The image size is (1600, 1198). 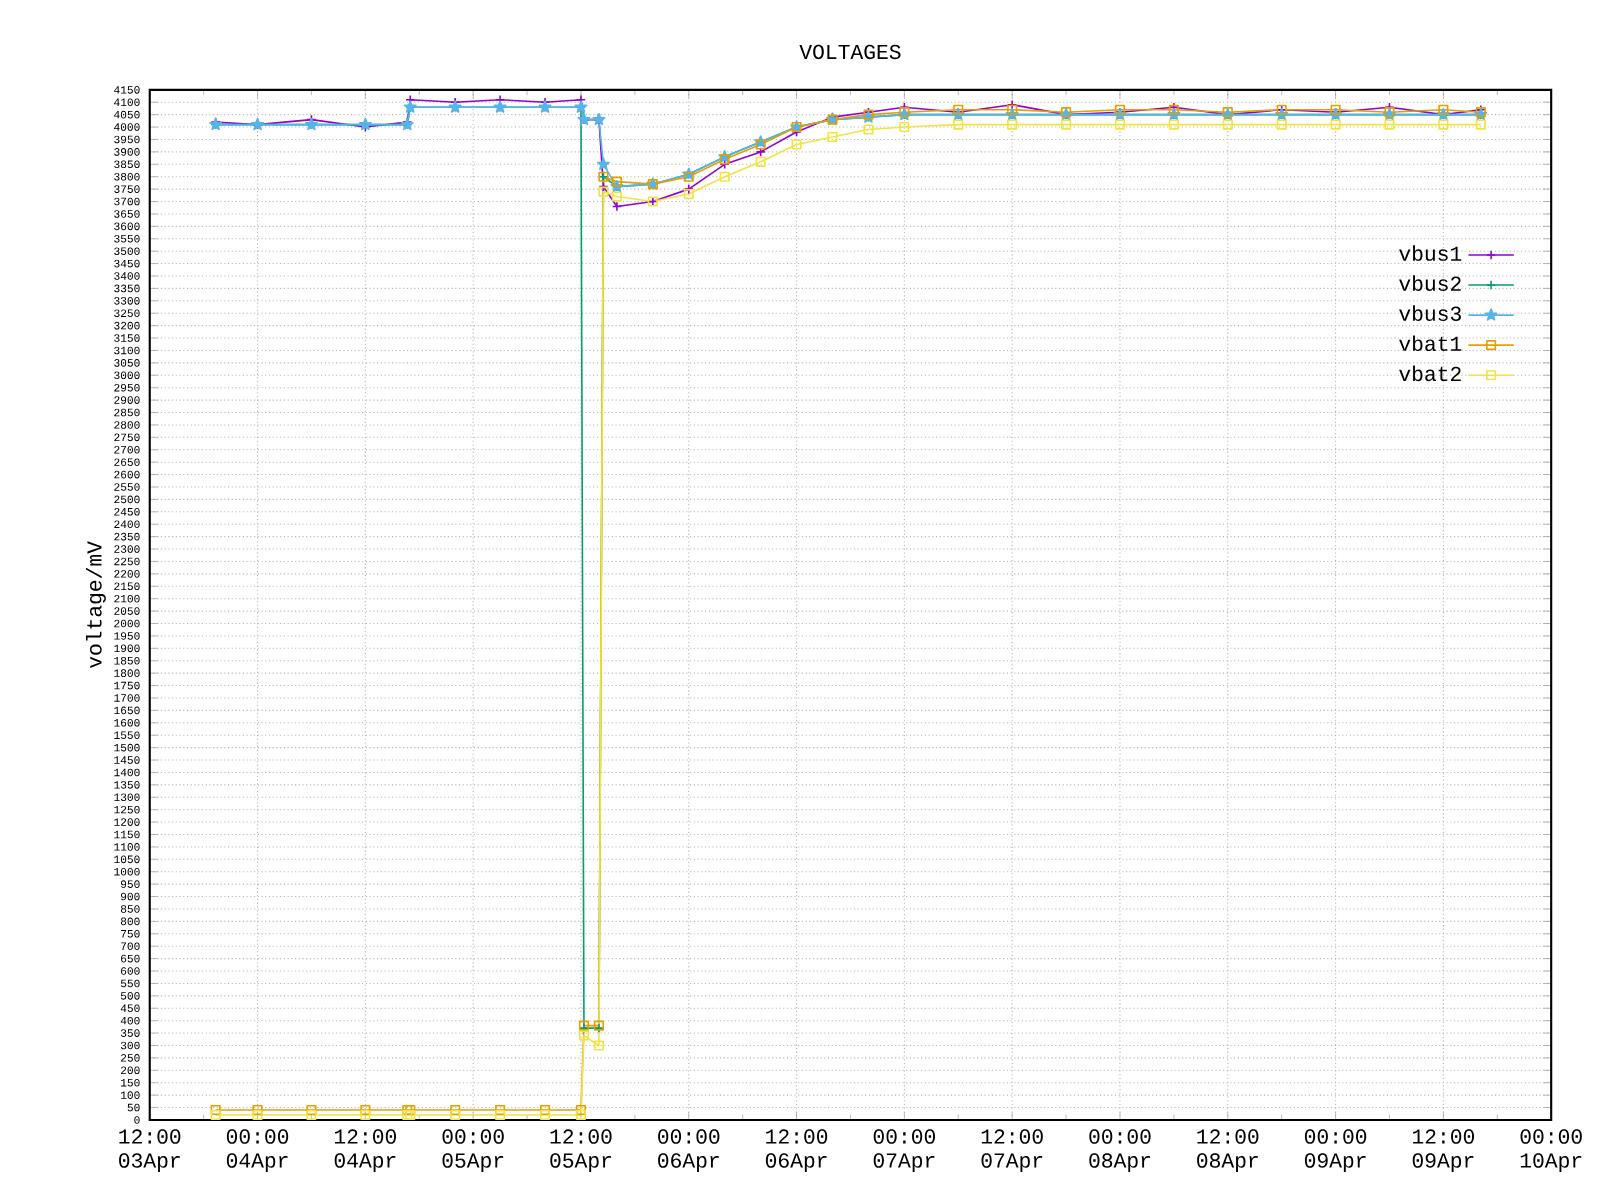 I want to click on legend-label: vbus2, so click(x=1430, y=283).